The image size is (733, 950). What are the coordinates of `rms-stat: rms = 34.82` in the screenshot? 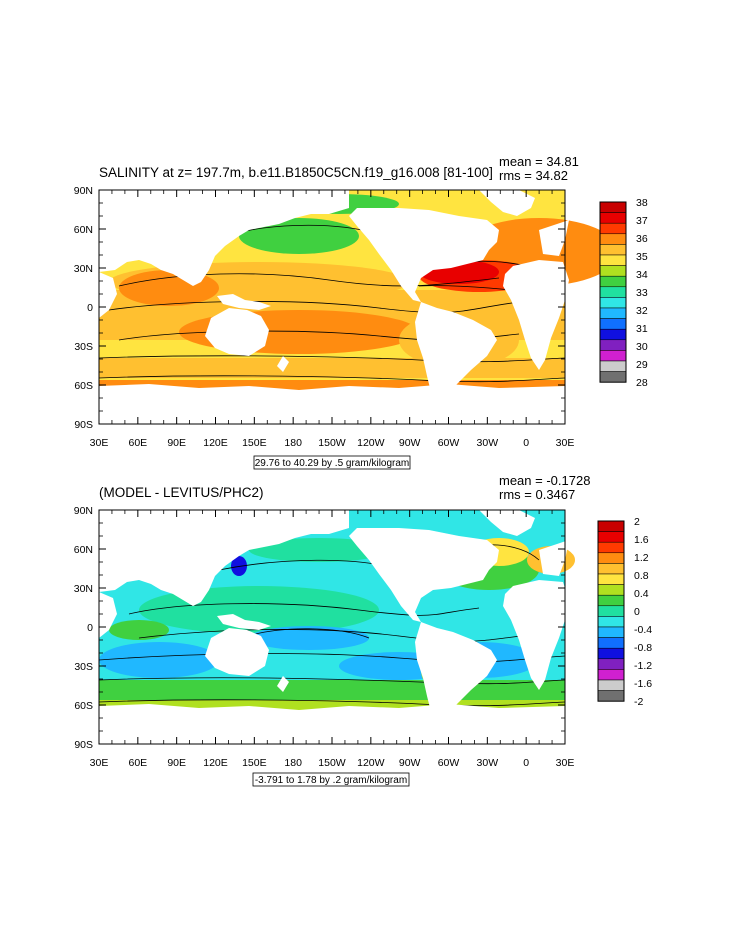 It's located at (533, 175).